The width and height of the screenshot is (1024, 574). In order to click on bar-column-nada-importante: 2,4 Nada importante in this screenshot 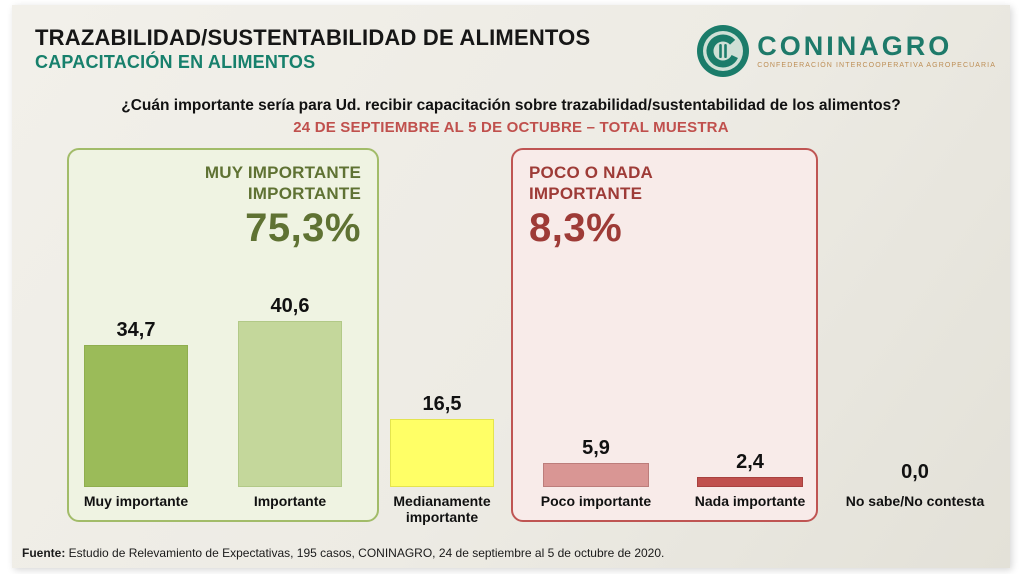, I will do `click(750, 480)`.